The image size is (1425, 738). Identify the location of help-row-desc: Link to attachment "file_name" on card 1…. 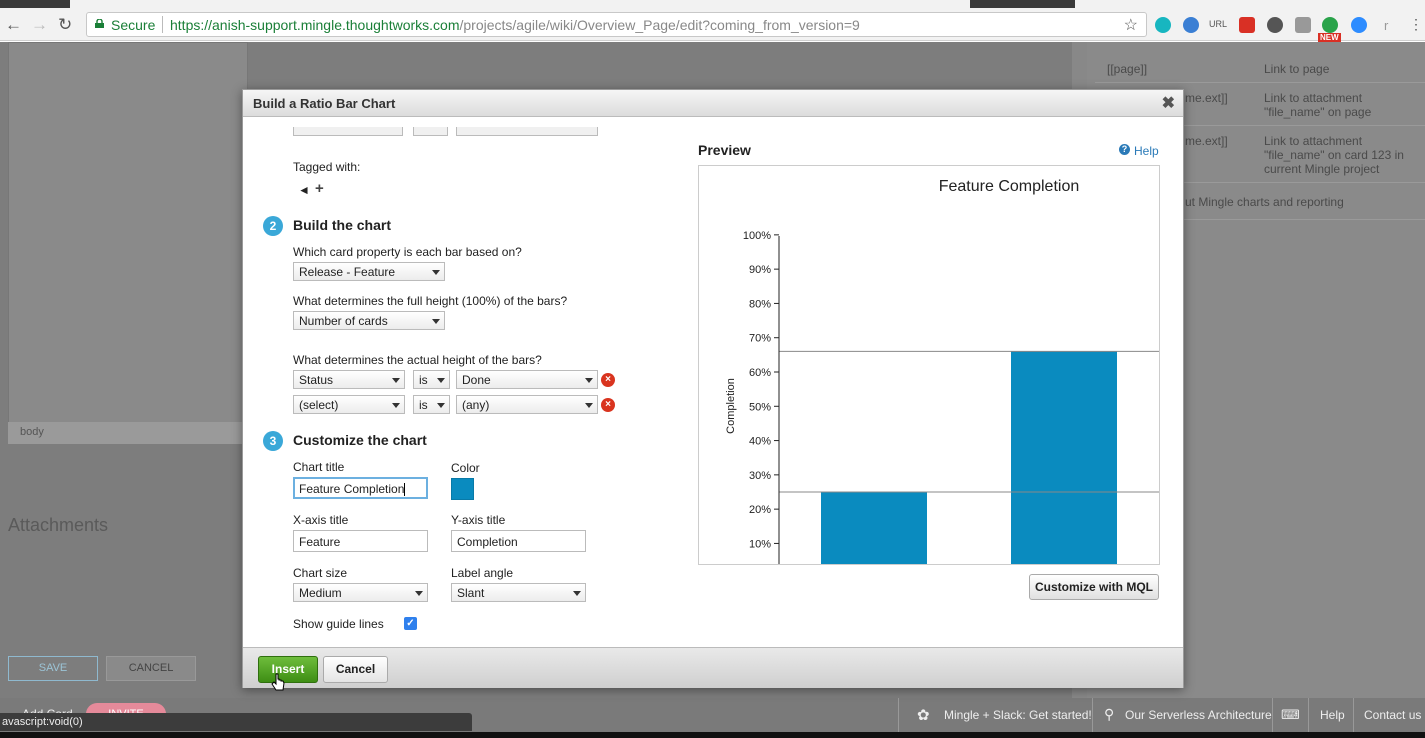
(1334, 155).